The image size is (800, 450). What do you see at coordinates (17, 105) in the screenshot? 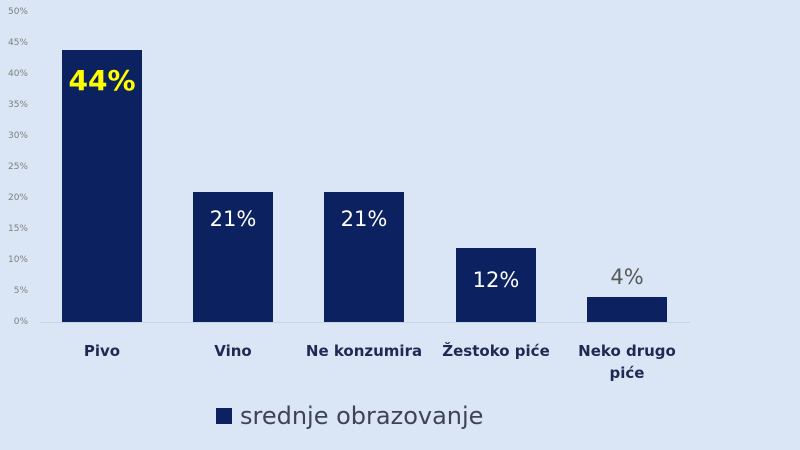
I see `y-tick-35: 35%` at bounding box center [17, 105].